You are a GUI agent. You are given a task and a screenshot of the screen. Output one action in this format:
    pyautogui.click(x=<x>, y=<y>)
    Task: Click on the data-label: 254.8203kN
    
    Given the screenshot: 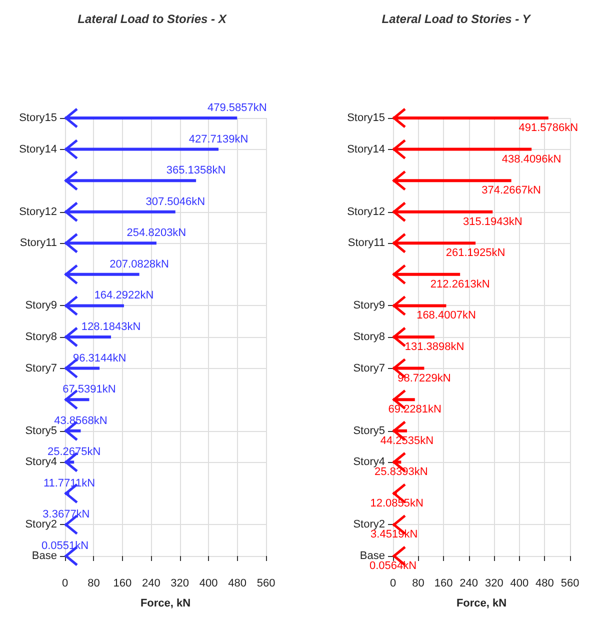 What is the action you would take?
    pyautogui.click(x=156, y=233)
    